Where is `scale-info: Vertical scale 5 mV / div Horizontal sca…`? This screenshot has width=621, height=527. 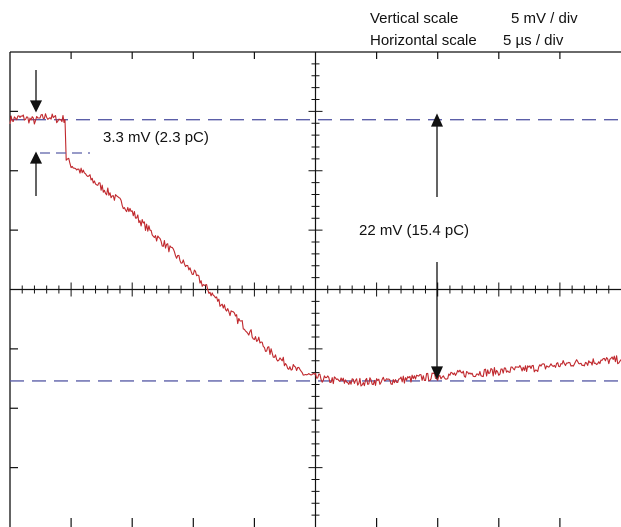 scale-info: Vertical scale 5 mV / div Horizontal sca… is located at coordinates (474, 29).